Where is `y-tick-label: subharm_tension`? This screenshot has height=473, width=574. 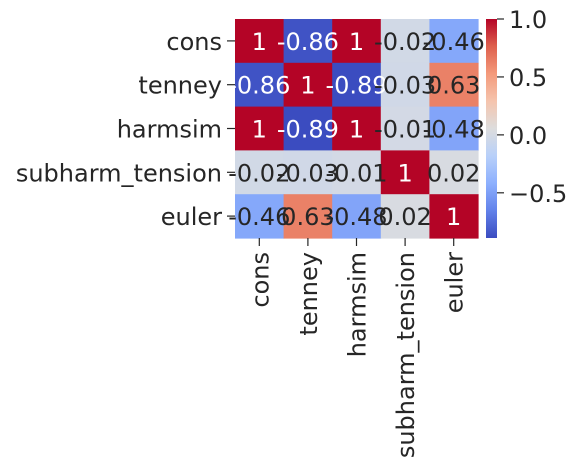 y-tick-label: subharm_tension is located at coordinates (119, 173).